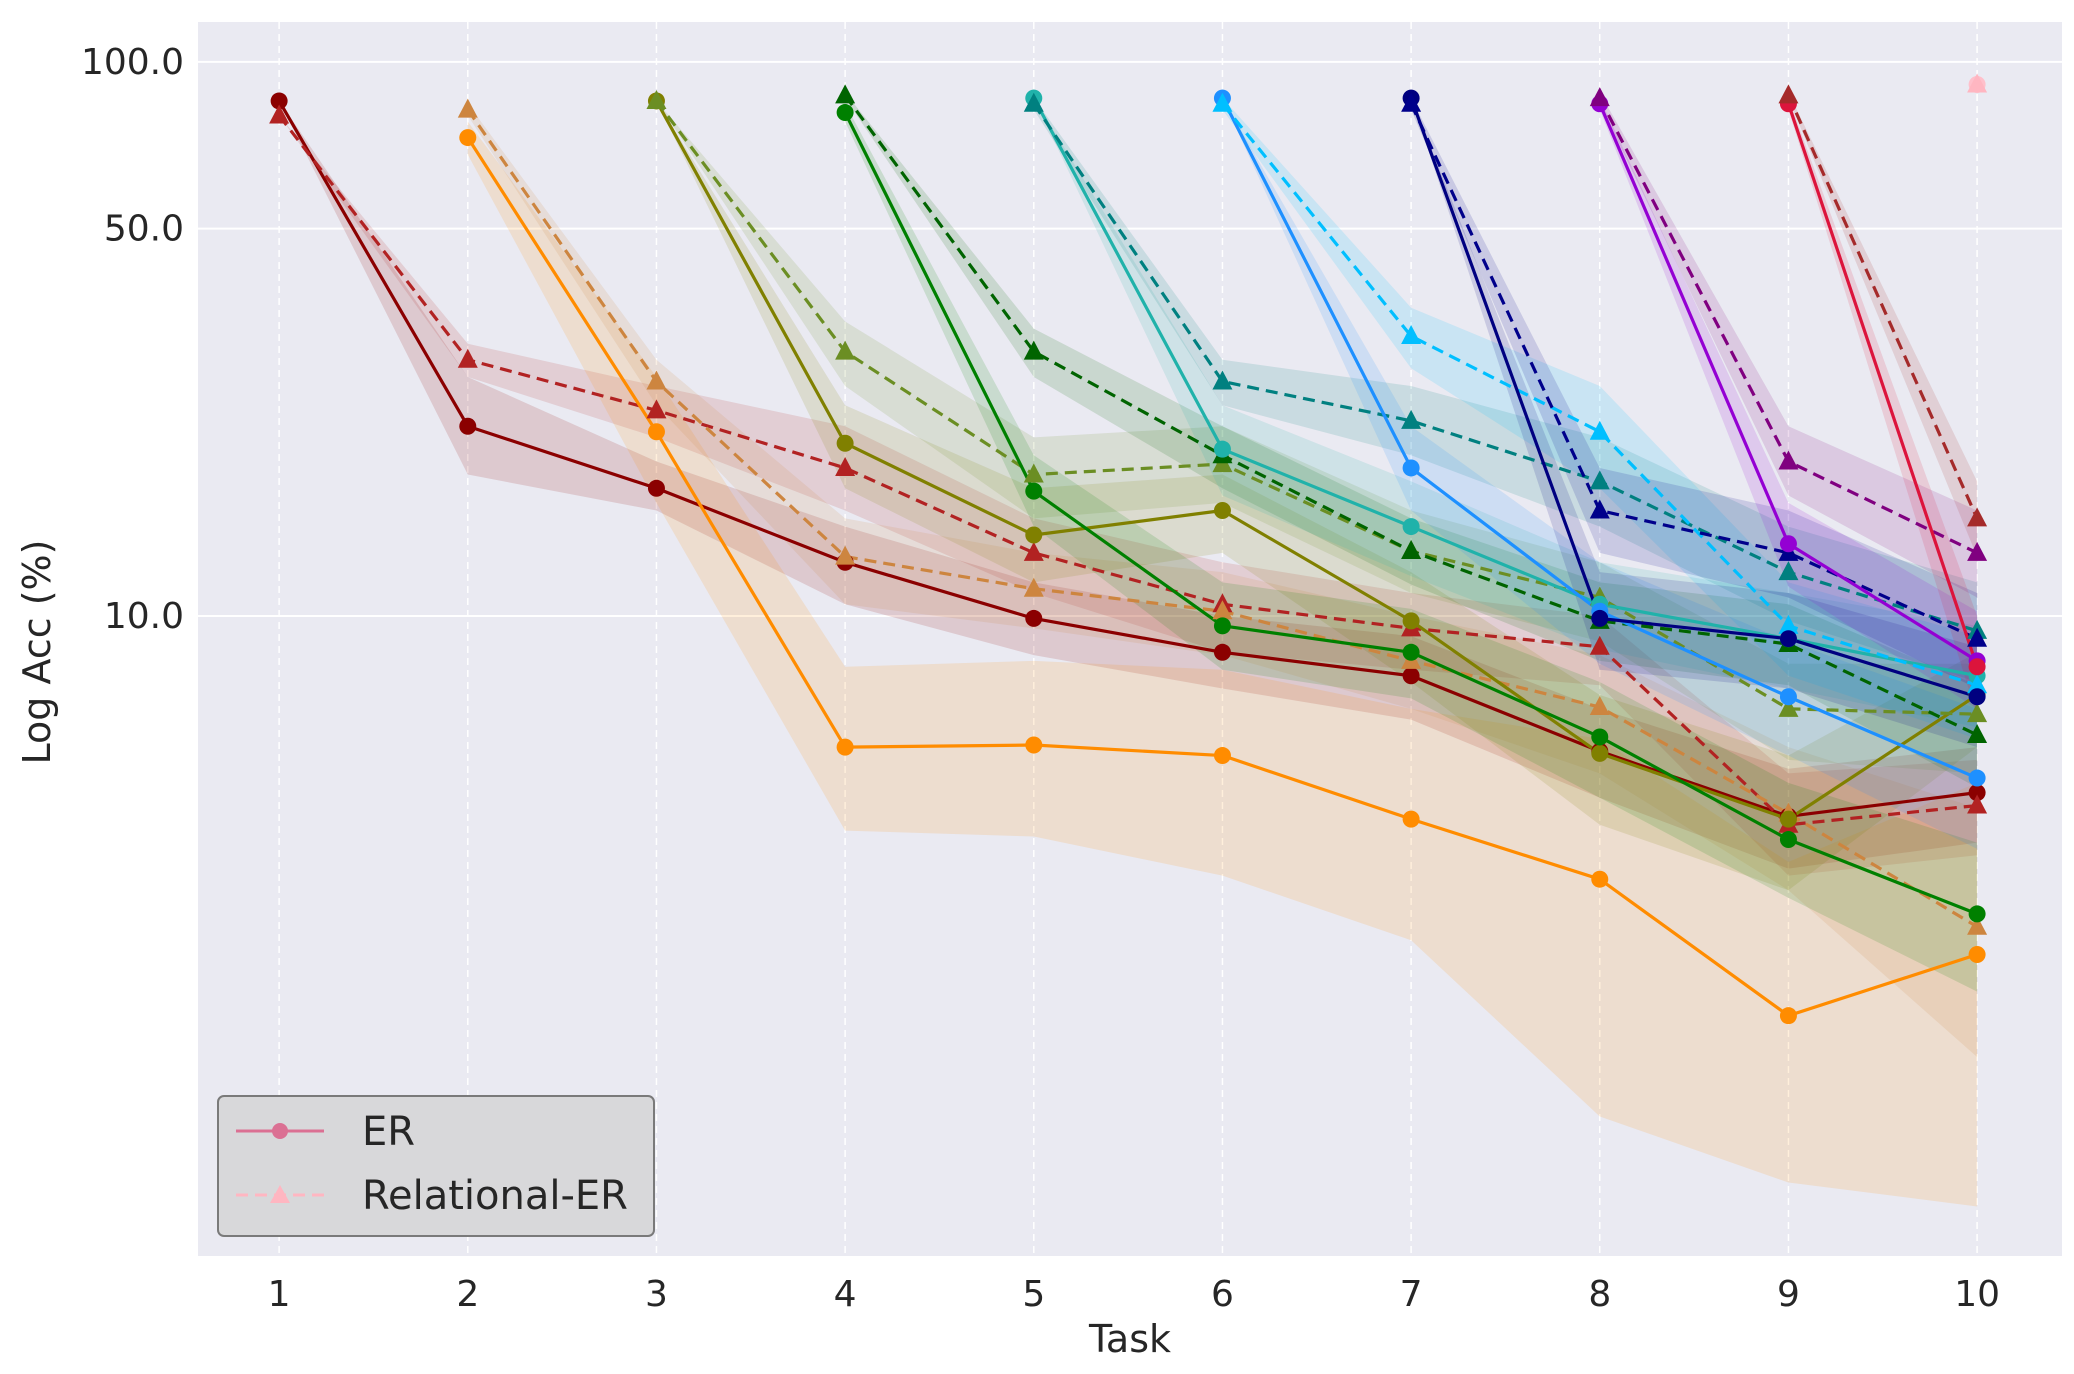  Describe the element at coordinates (1977, 1294) in the screenshot. I see `x-tick-label: 10` at that location.